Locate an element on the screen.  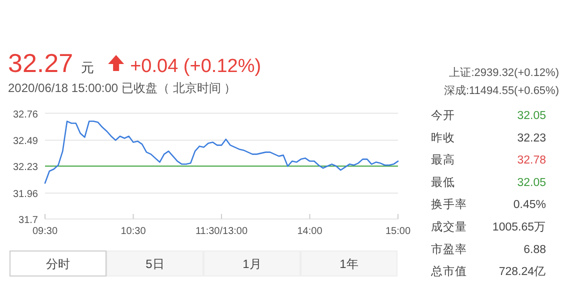
x-tick-label: 10:30 is located at coordinates (133, 231).